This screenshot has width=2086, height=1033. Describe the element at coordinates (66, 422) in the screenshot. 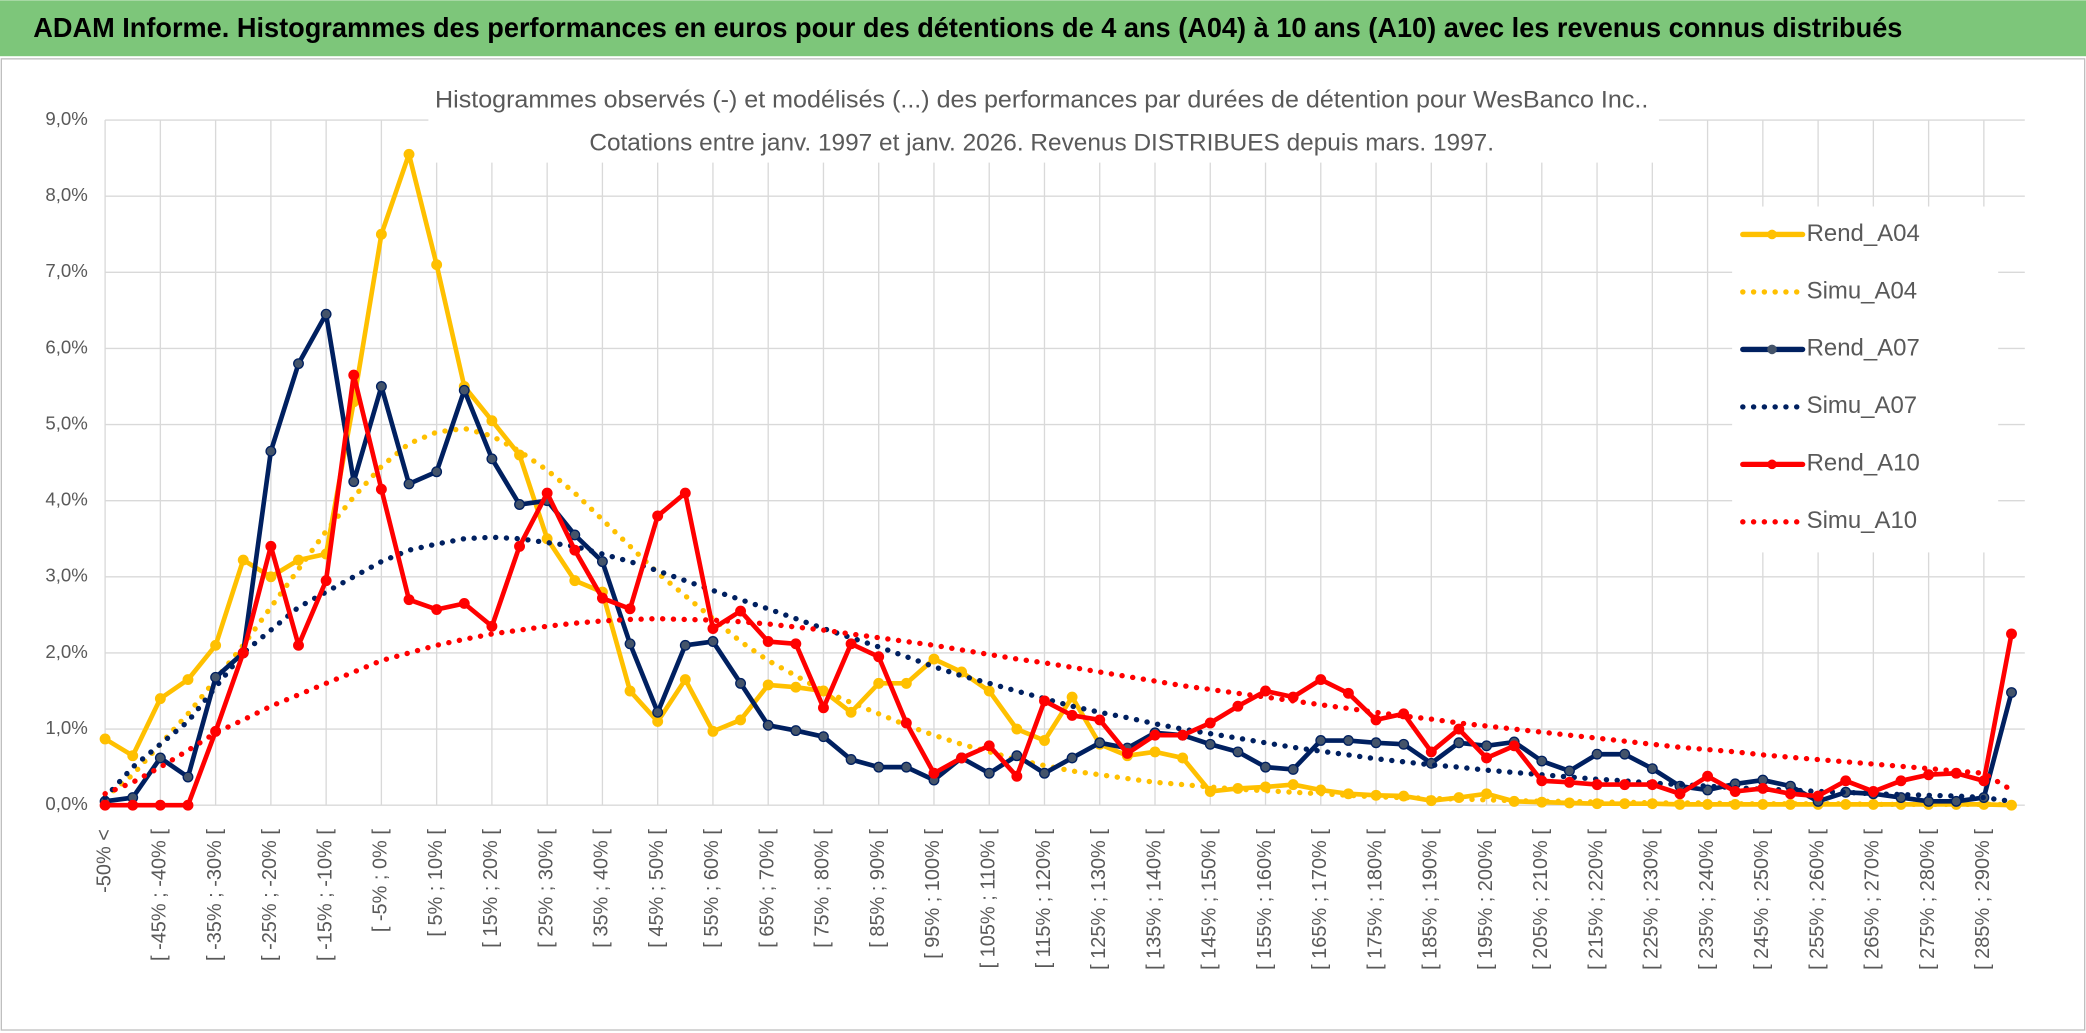

I see `y-tick-label: 5,0%` at that location.